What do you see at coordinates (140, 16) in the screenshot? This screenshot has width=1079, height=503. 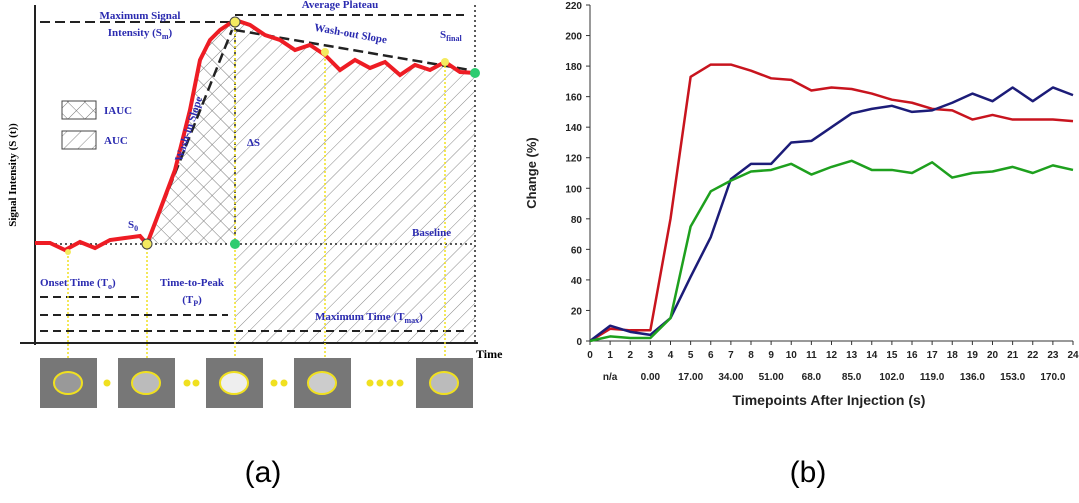 I see `max-signal-label: Maximum Signal` at bounding box center [140, 16].